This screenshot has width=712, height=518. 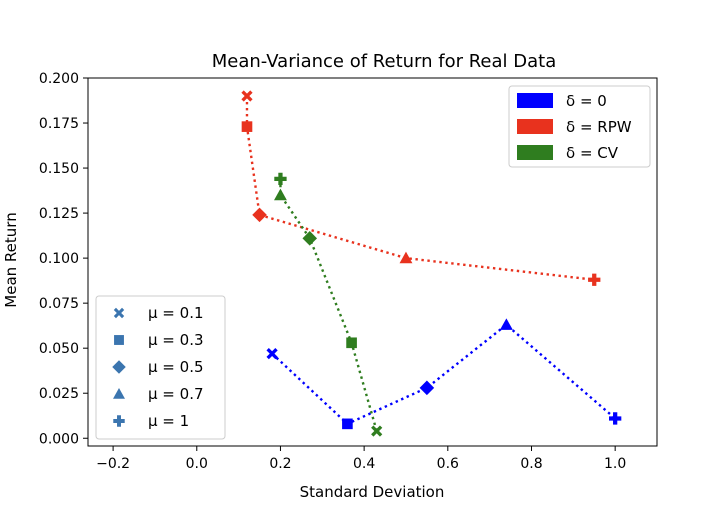 I want to click on x-tick-label: 0.2, so click(x=280, y=464).